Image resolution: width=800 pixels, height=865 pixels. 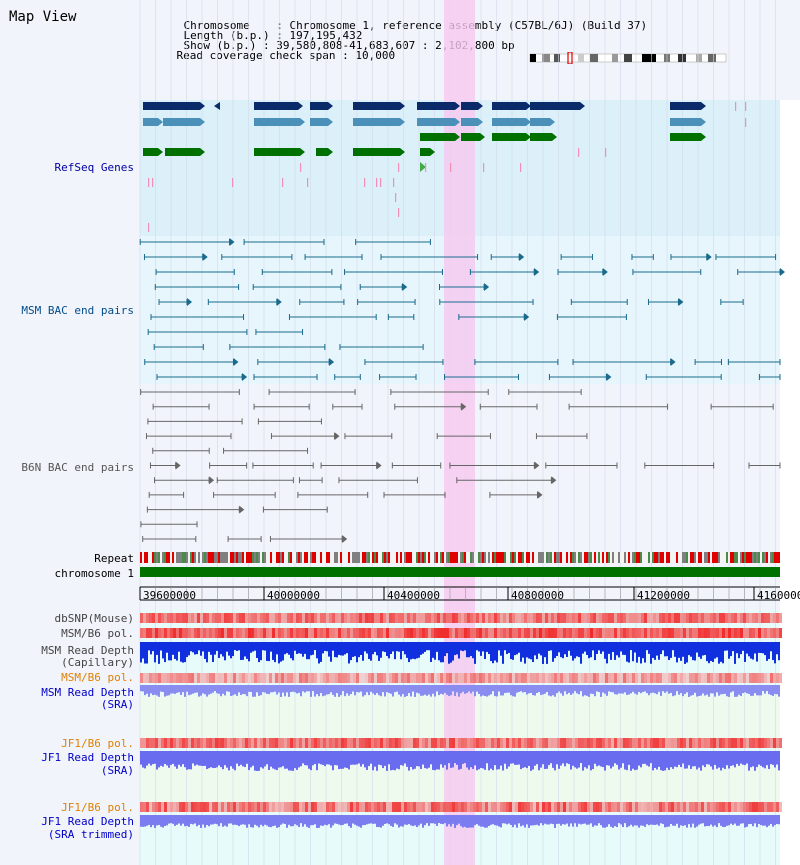 I want to click on right-margin, so click(x=790, y=482).